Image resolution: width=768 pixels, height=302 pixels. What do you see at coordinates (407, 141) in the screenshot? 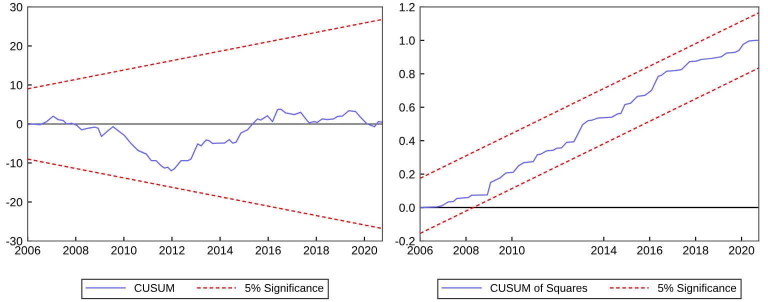
I see `y-tick-label: 0.4` at bounding box center [407, 141].